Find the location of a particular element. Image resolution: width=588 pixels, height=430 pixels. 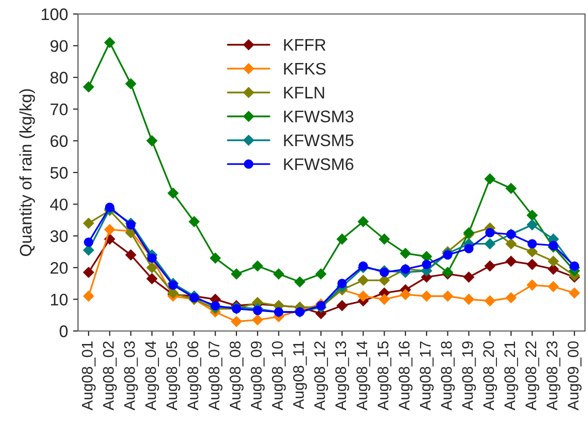

y-tick-label: 70 is located at coordinates (59, 110).